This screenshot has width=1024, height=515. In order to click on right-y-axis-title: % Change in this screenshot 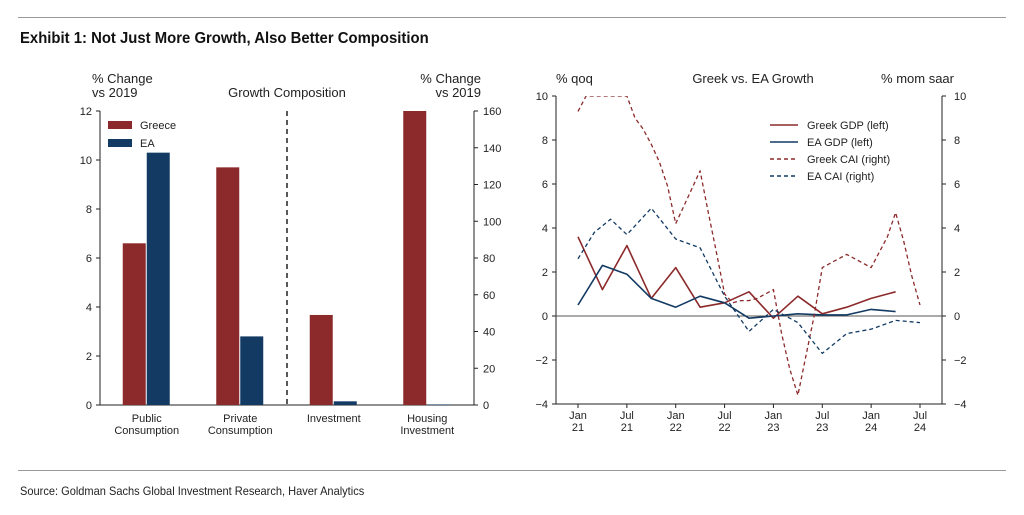, I will do `click(450, 78)`.